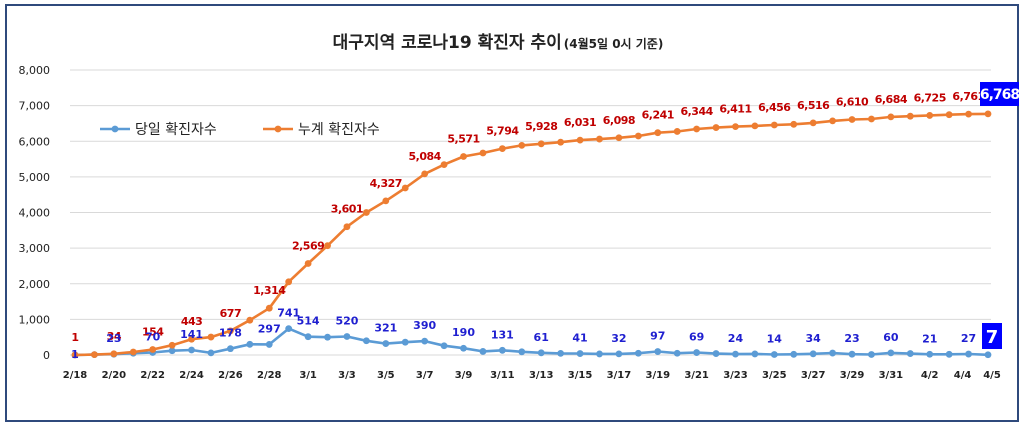 This screenshot has width=1028, height=430. I want to click on cumulative-data-label: 5,571, so click(463, 139).